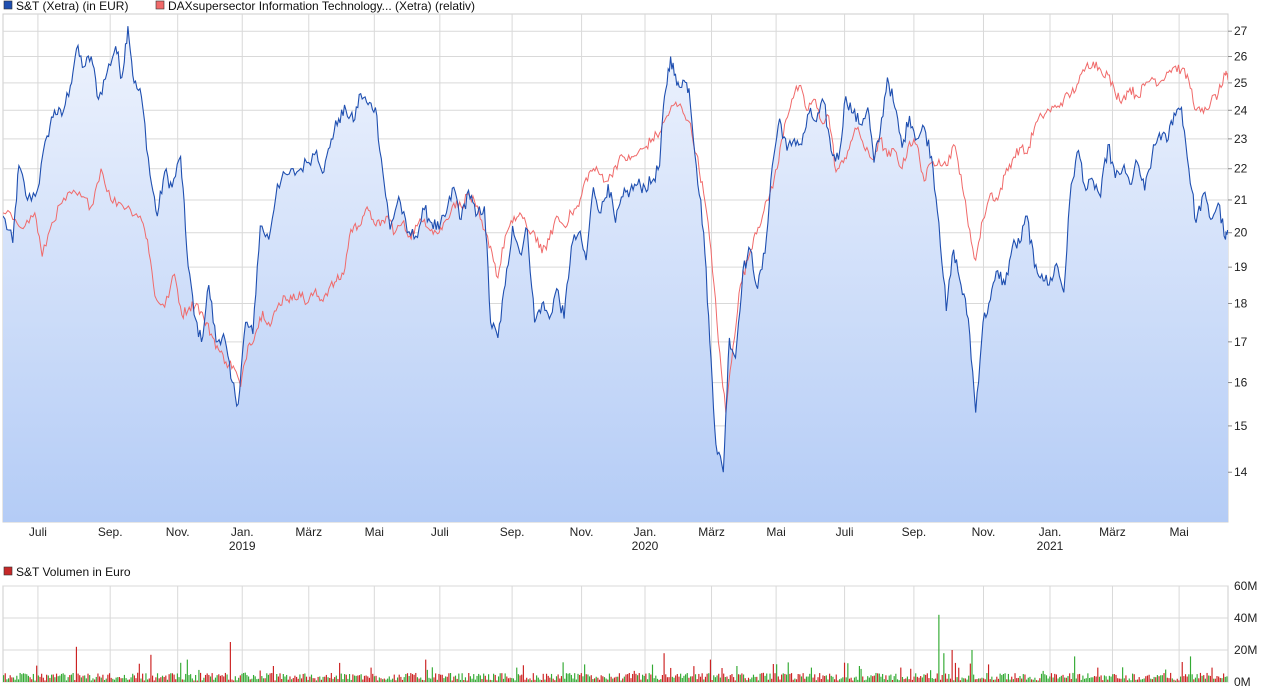  What do you see at coordinates (1241, 169) in the screenshot?
I see `y-tick-label: 22` at bounding box center [1241, 169].